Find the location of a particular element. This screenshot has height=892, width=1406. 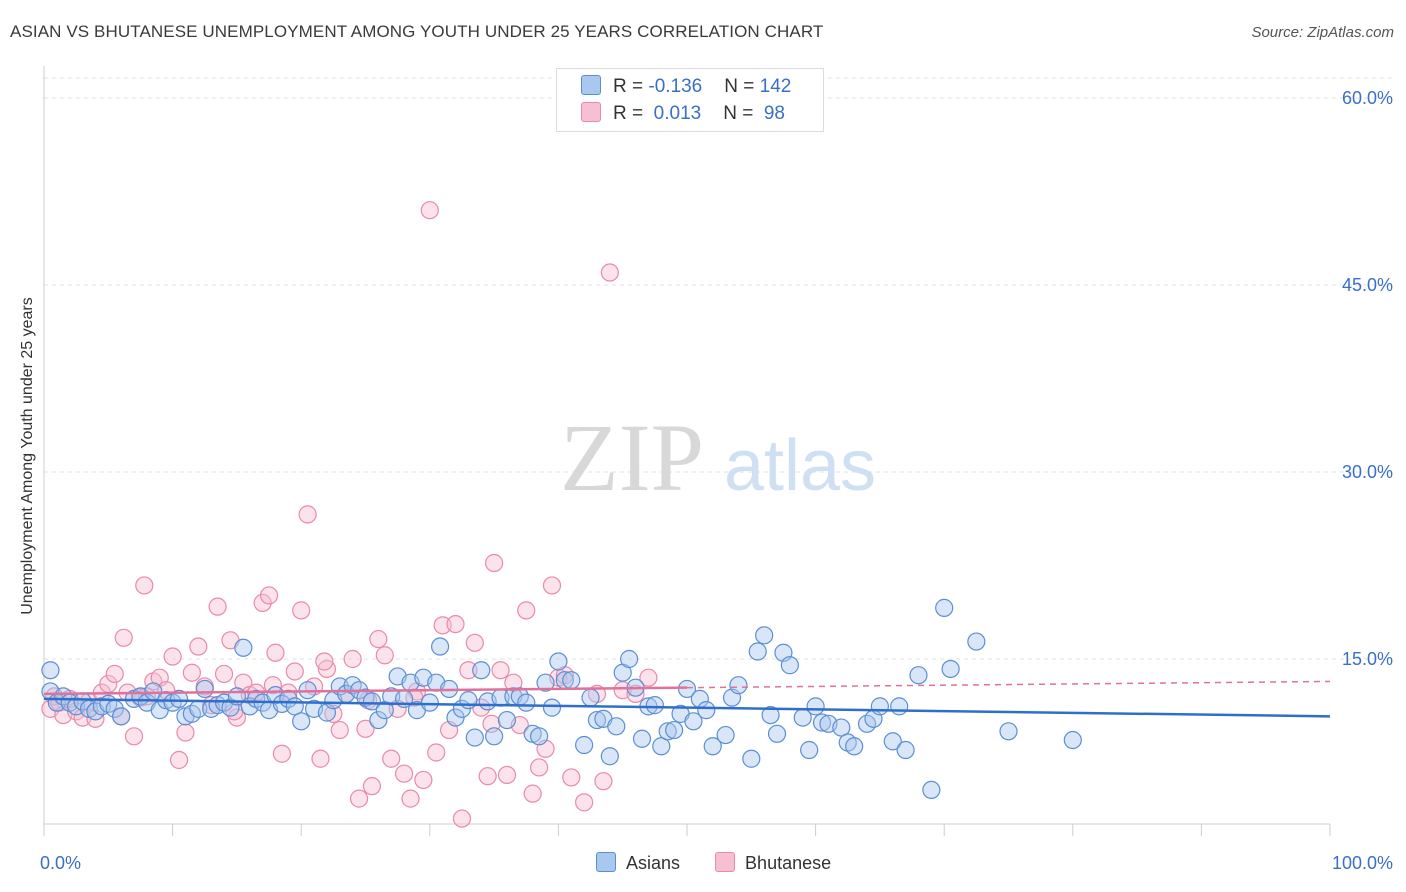

legend-label-asians: Asians is located at coordinates (653, 863).